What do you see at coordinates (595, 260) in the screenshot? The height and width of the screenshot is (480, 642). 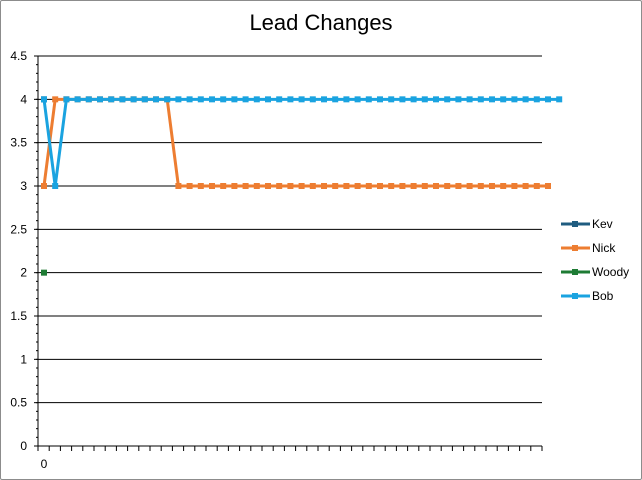 I see `legend: Kev Nick Woody Bob` at bounding box center [595, 260].